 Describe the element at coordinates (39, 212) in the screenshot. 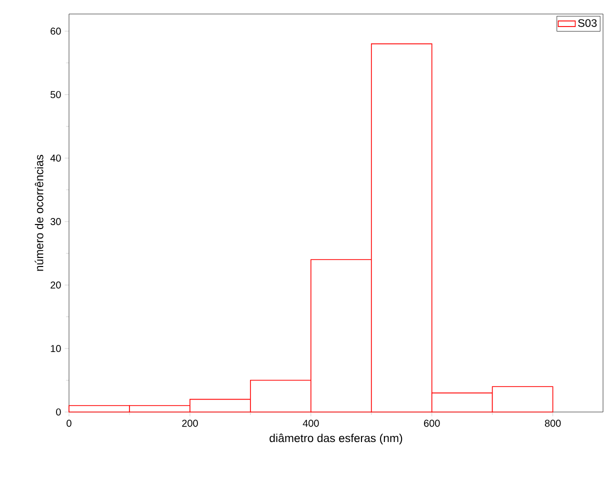

I see `y-axis-title: número de ocorrências` at that location.